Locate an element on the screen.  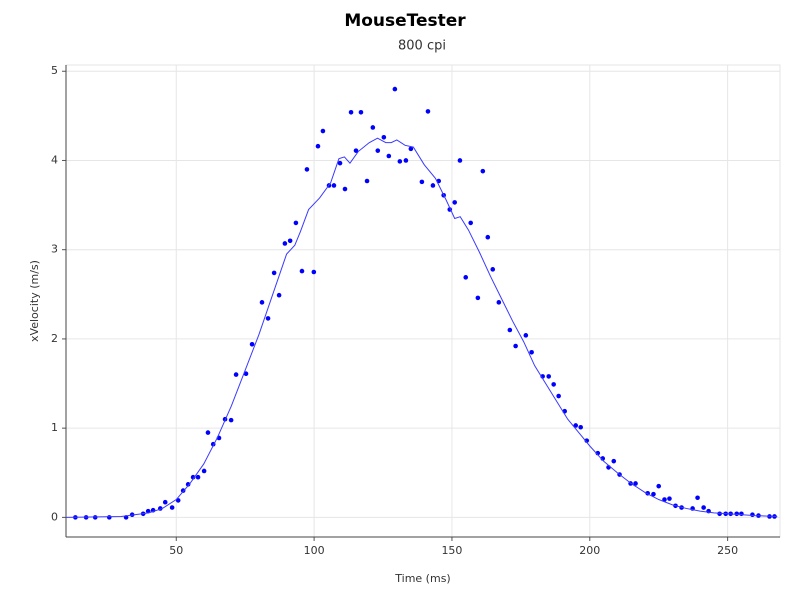
y-tick-label: 0 is located at coordinates (54, 516).